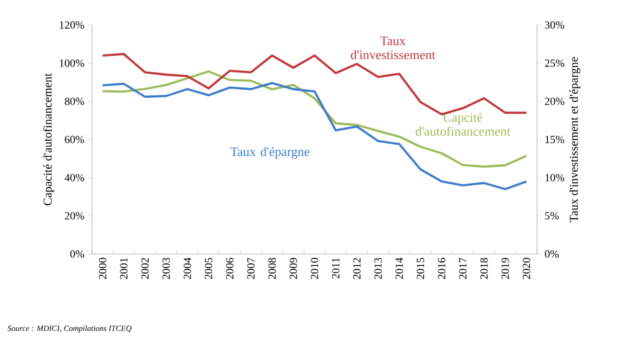 The height and width of the screenshot is (347, 631). I want to click on x-tick-label: 2005, so click(208, 268).